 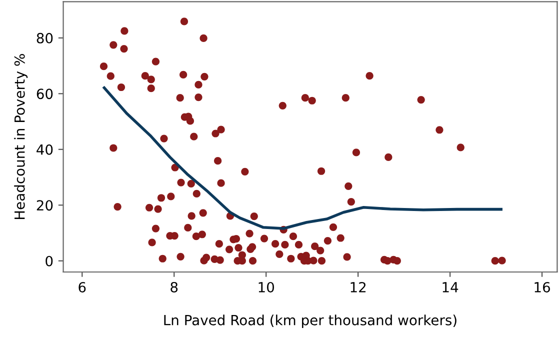 I want to click on x-tick-label: 16, so click(x=542, y=287).